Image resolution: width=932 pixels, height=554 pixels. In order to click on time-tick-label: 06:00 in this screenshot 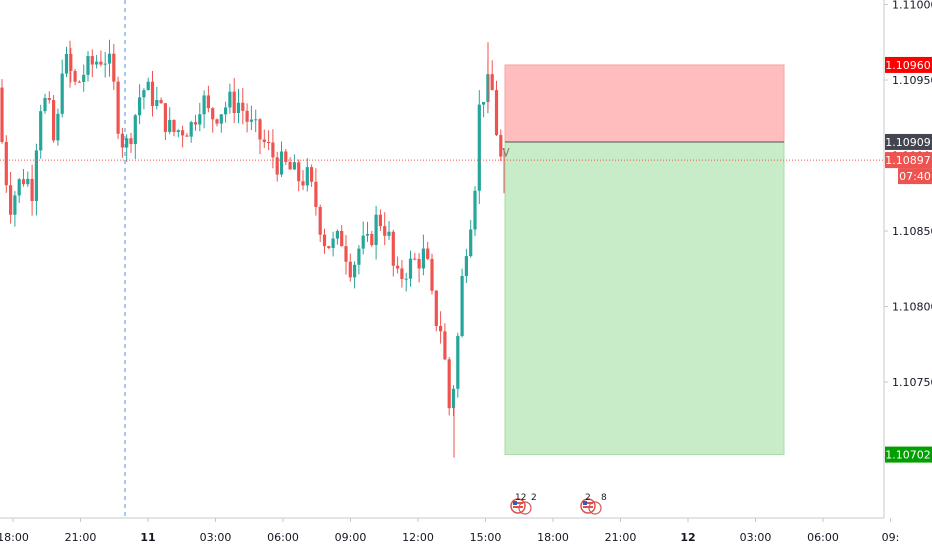, I will do `click(283, 537)`.